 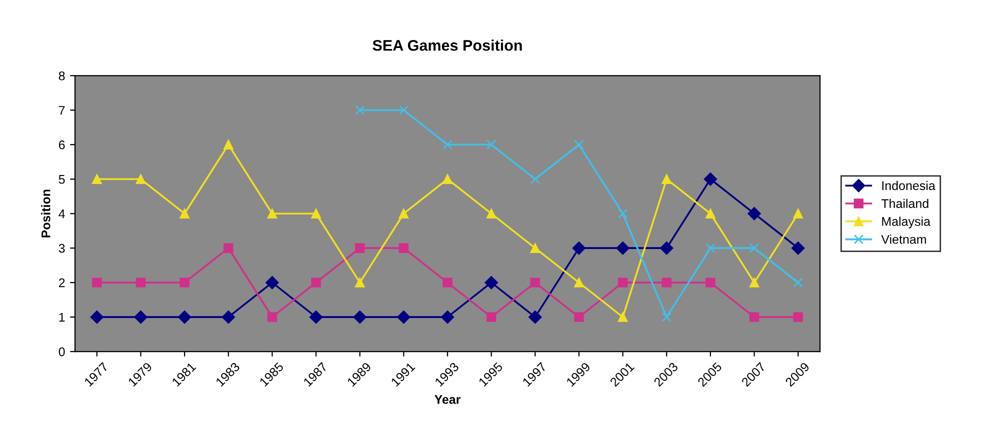 I want to click on y-tick-label: 5, so click(x=61, y=179).